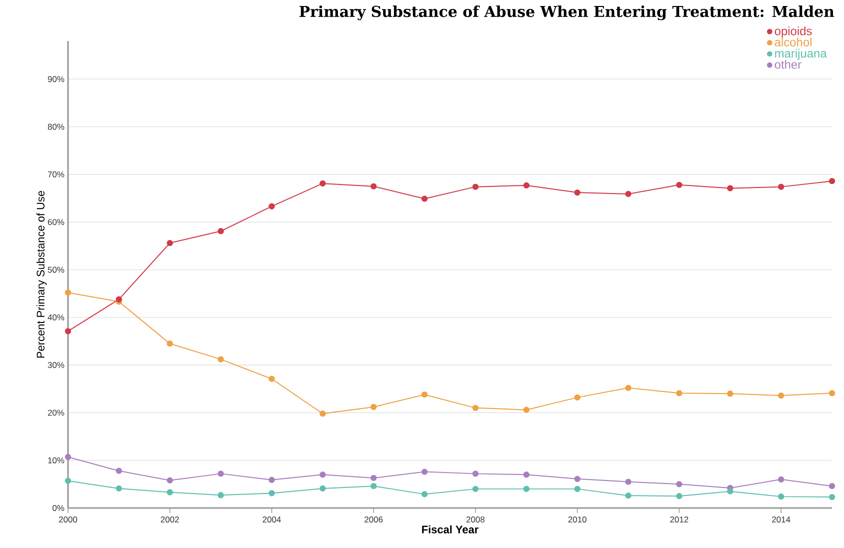  What do you see at coordinates (271, 519) in the screenshot?
I see `x-tick-label: 2004` at bounding box center [271, 519].